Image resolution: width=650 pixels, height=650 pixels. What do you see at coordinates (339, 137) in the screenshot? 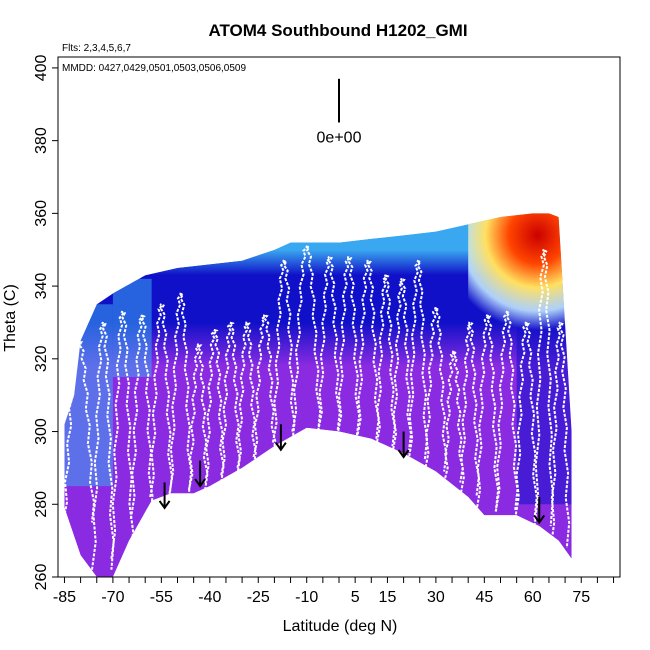
I see `scale-bar-label: 0e+00` at bounding box center [339, 137].